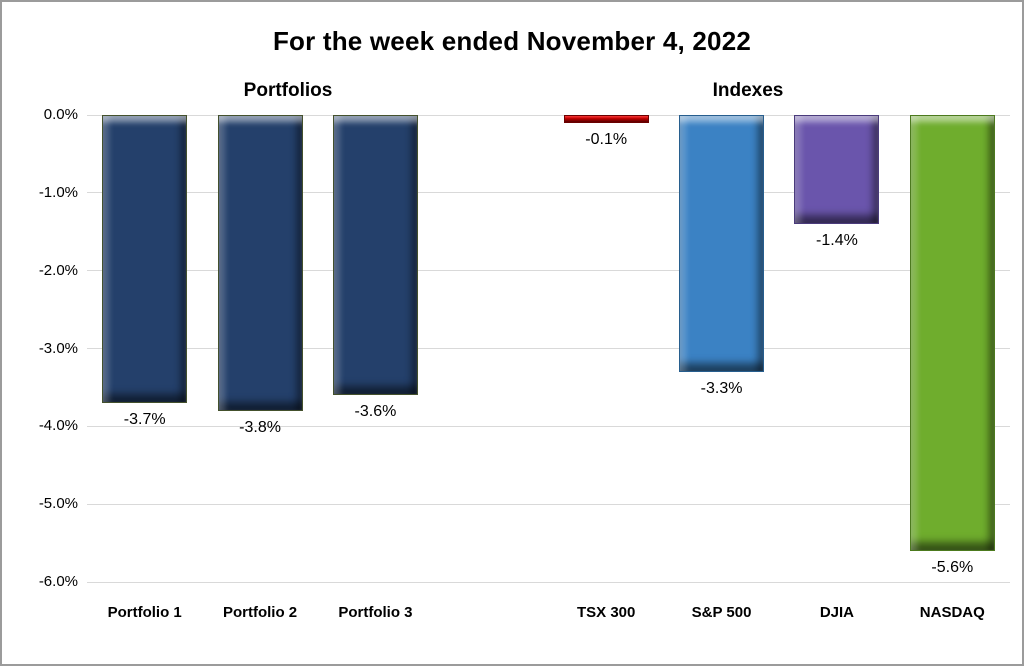  Describe the element at coordinates (512, 41) in the screenshot. I see `chart-title: For the week ended November 4, 2022` at that location.